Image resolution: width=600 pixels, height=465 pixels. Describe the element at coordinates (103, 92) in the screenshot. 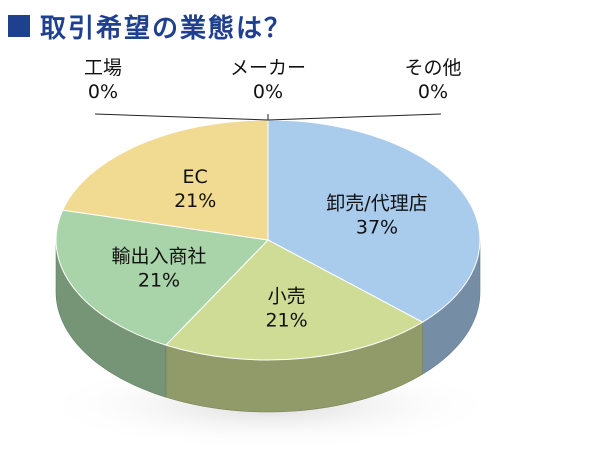

I see `slice-4-value-label: 0%` at that location.